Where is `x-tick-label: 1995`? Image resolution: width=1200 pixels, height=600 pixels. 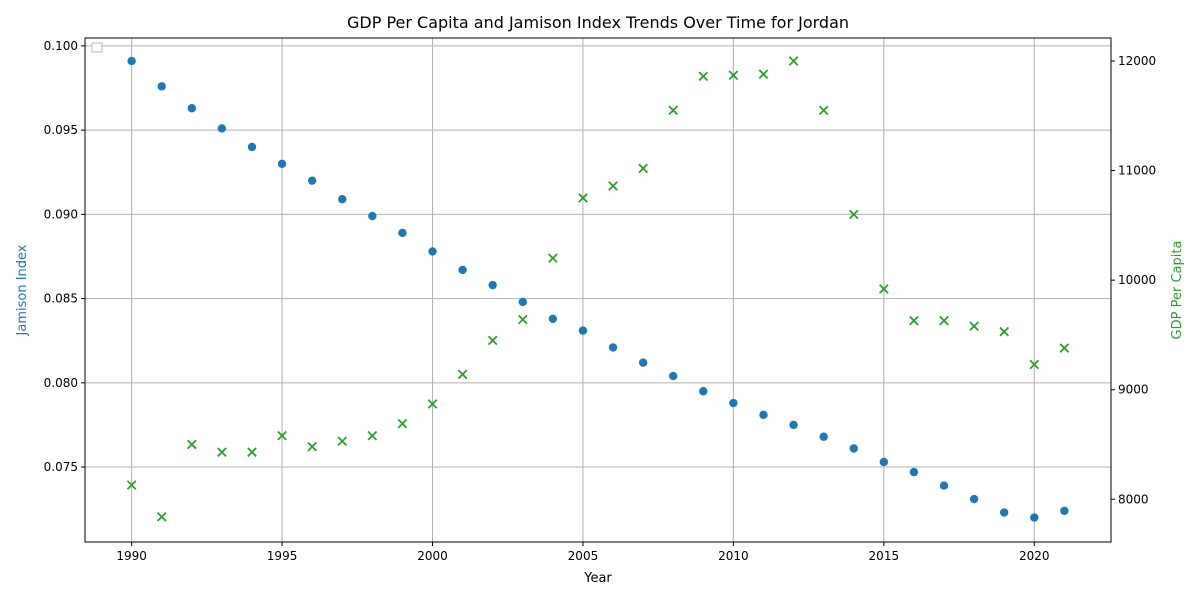
x-tick-label: 1995 is located at coordinates (282, 556).